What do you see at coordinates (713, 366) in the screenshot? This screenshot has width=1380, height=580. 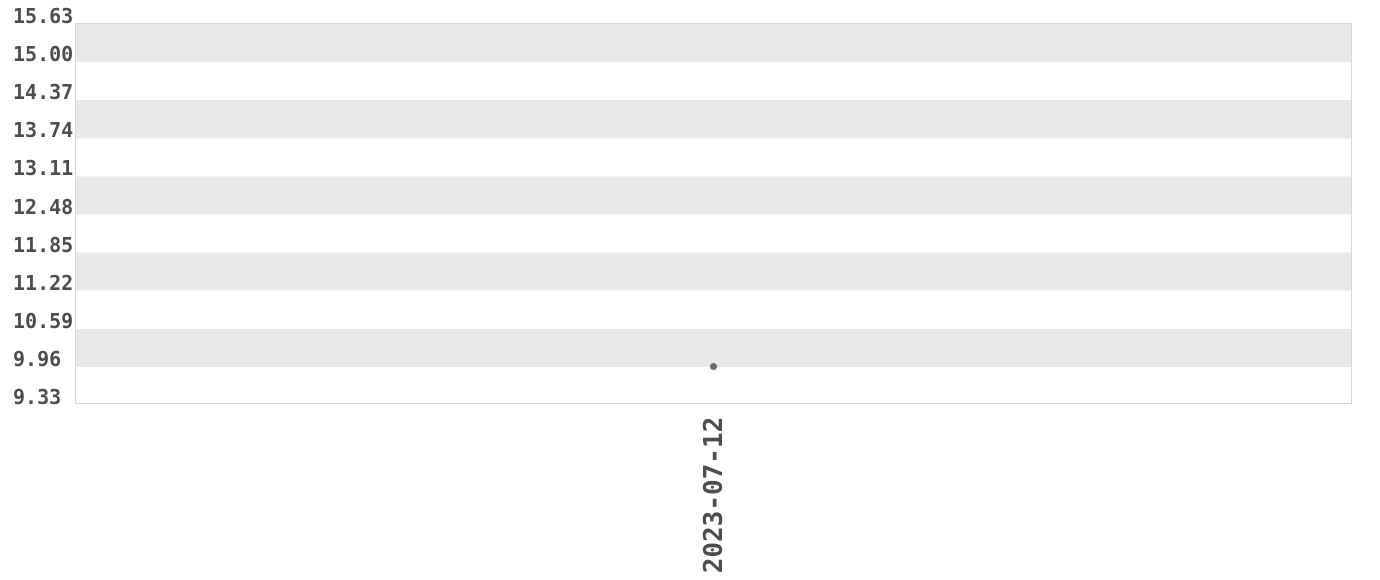 I see `data-point-marker` at bounding box center [713, 366].